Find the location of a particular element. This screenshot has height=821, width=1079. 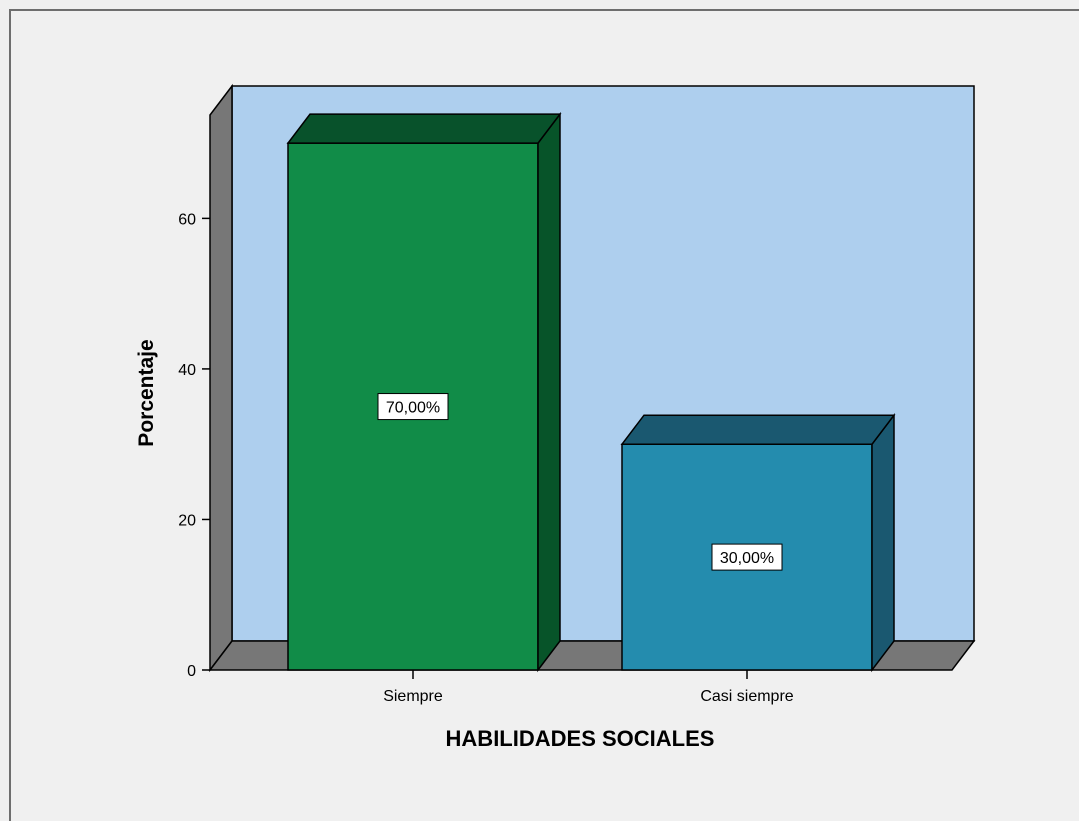

y-tick-label: 0 is located at coordinates (191, 671).